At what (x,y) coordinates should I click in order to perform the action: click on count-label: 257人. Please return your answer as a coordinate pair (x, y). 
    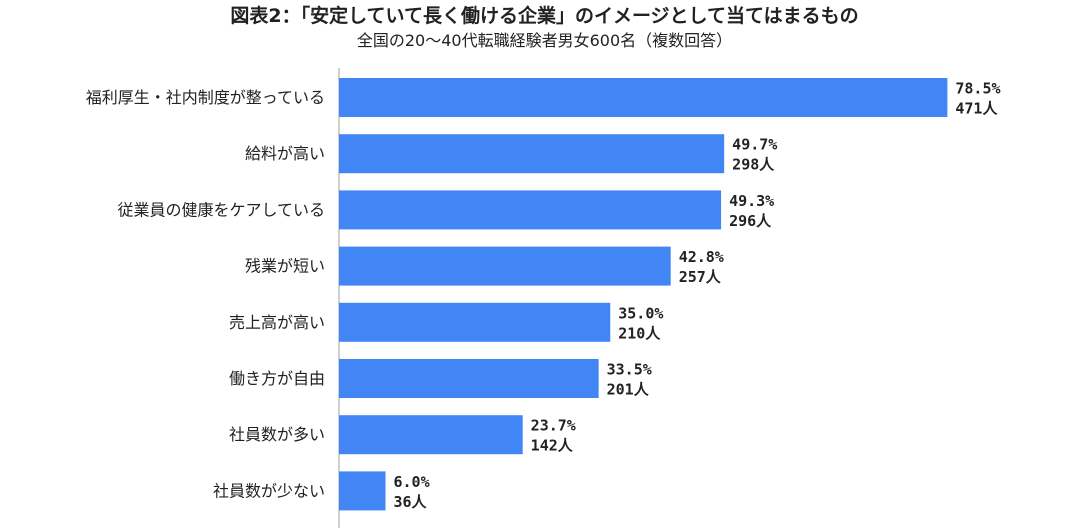
    Looking at the image, I should click on (700, 277).